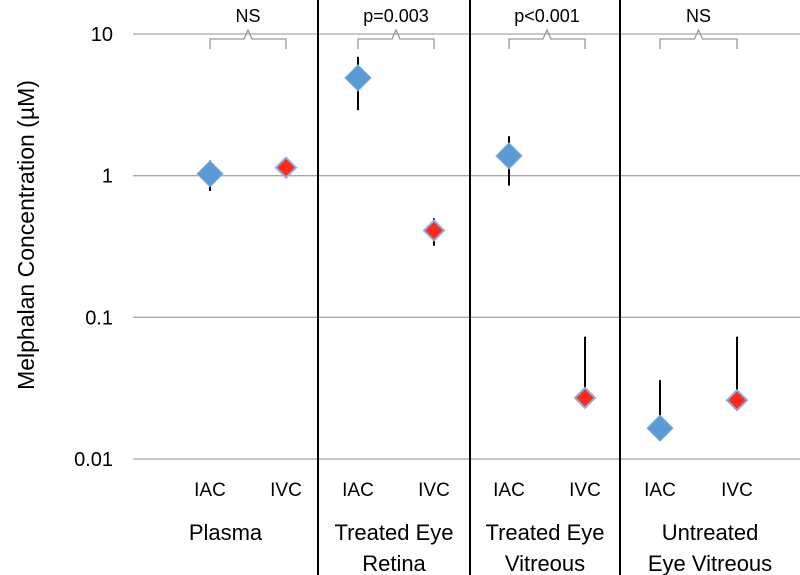 This screenshot has width=800, height=575. I want to click on group-label: Vitreous, so click(545, 563).